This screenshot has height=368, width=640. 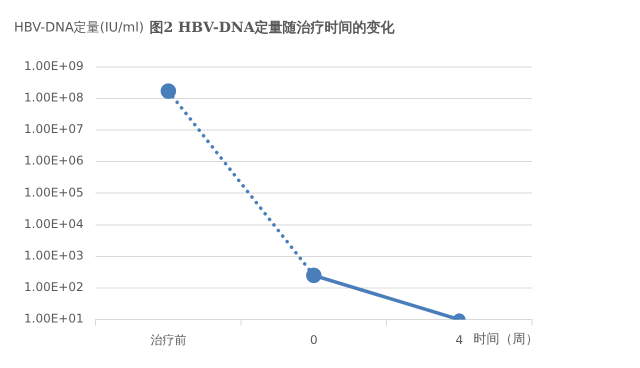 I want to click on y-tick-label: 1.00E+06, so click(x=54, y=161).